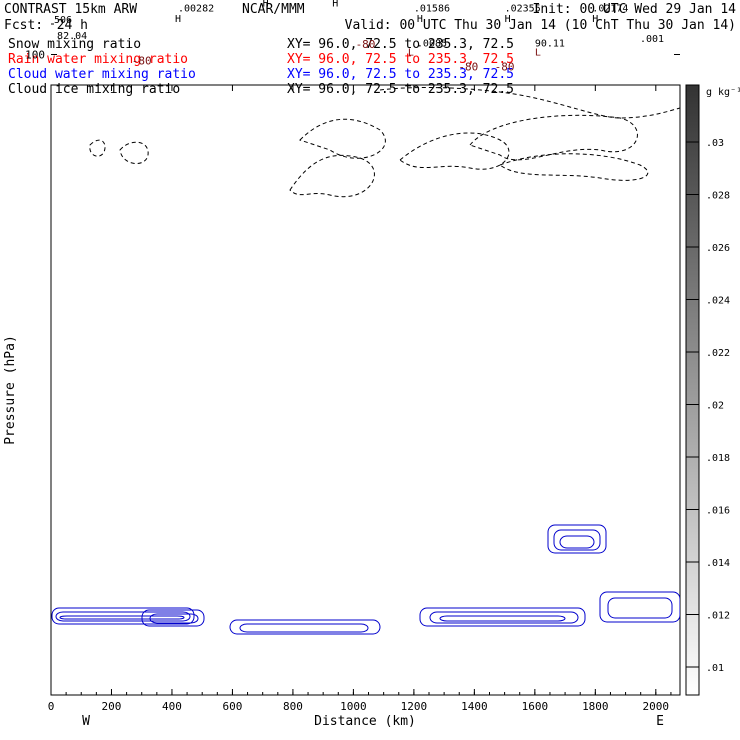  I want to click on init-time: Init: 00 UTC Wed 29 Jan 14, so click(635, 9).